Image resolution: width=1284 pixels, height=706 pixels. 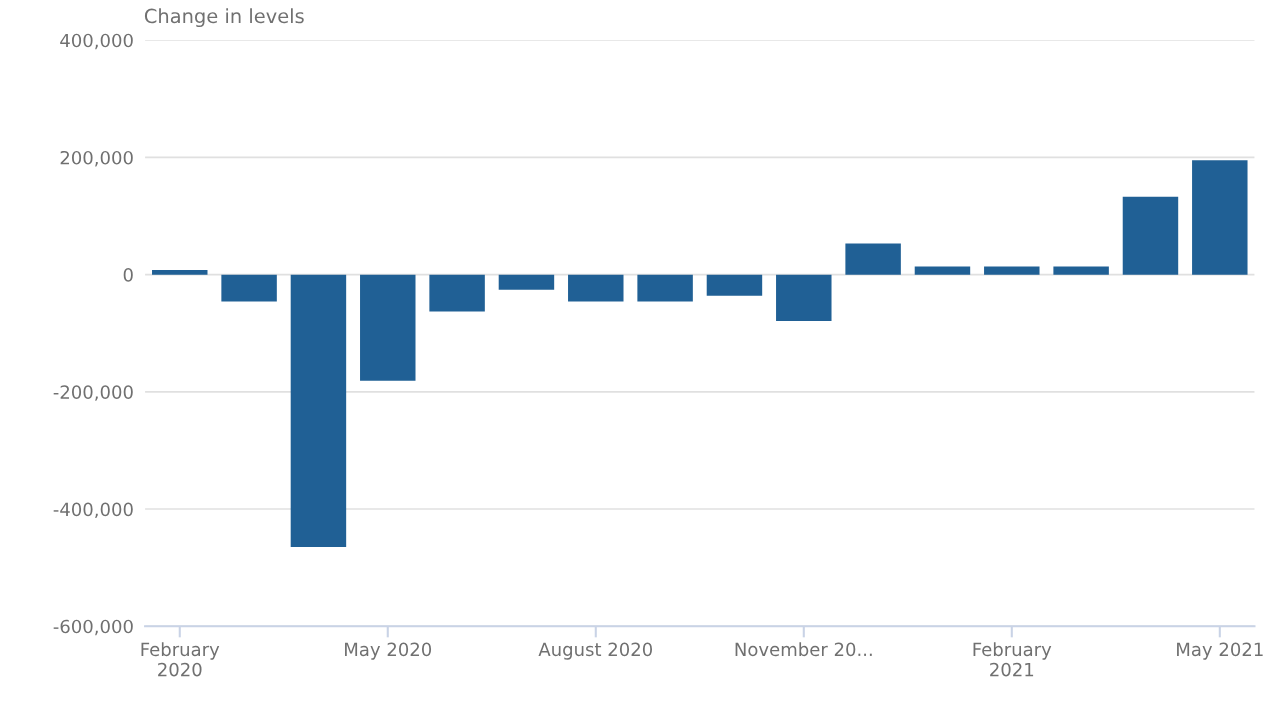 What do you see at coordinates (93, 393) in the screenshot?
I see `y-tick-label: -200,000` at bounding box center [93, 393].